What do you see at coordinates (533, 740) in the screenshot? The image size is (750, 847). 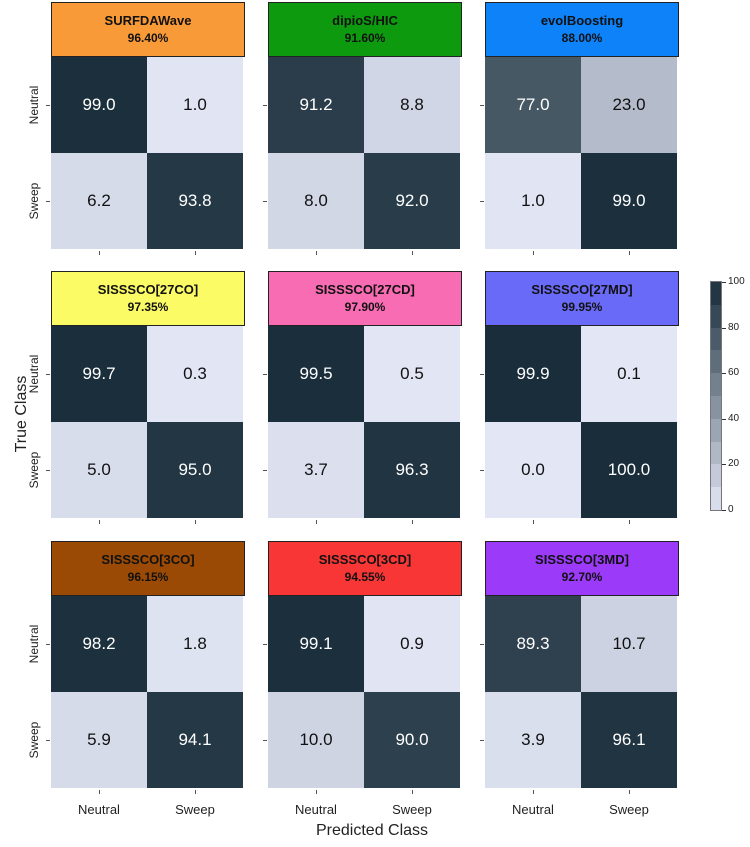 I see `heatmap-cell-sweep-neutral: 3.9` at bounding box center [533, 740].